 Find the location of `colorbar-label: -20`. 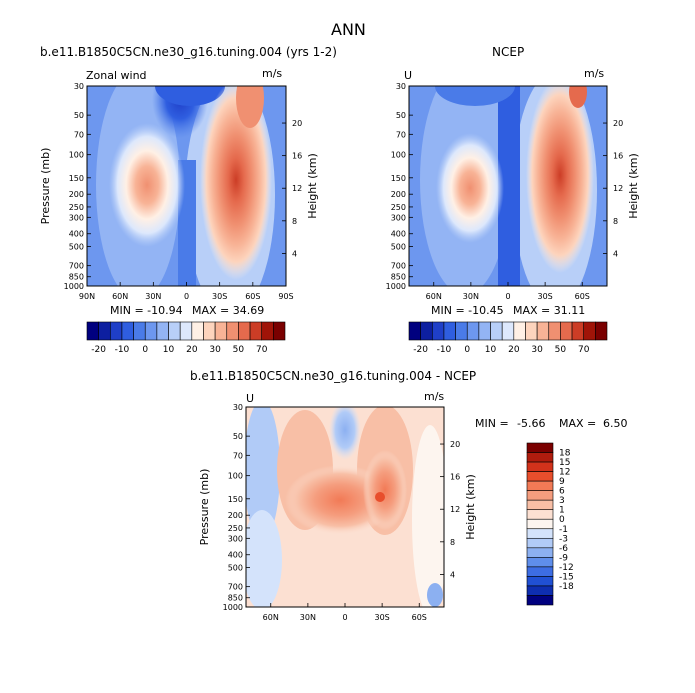

colorbar-label: -20 is located at coordinates (98, 350).